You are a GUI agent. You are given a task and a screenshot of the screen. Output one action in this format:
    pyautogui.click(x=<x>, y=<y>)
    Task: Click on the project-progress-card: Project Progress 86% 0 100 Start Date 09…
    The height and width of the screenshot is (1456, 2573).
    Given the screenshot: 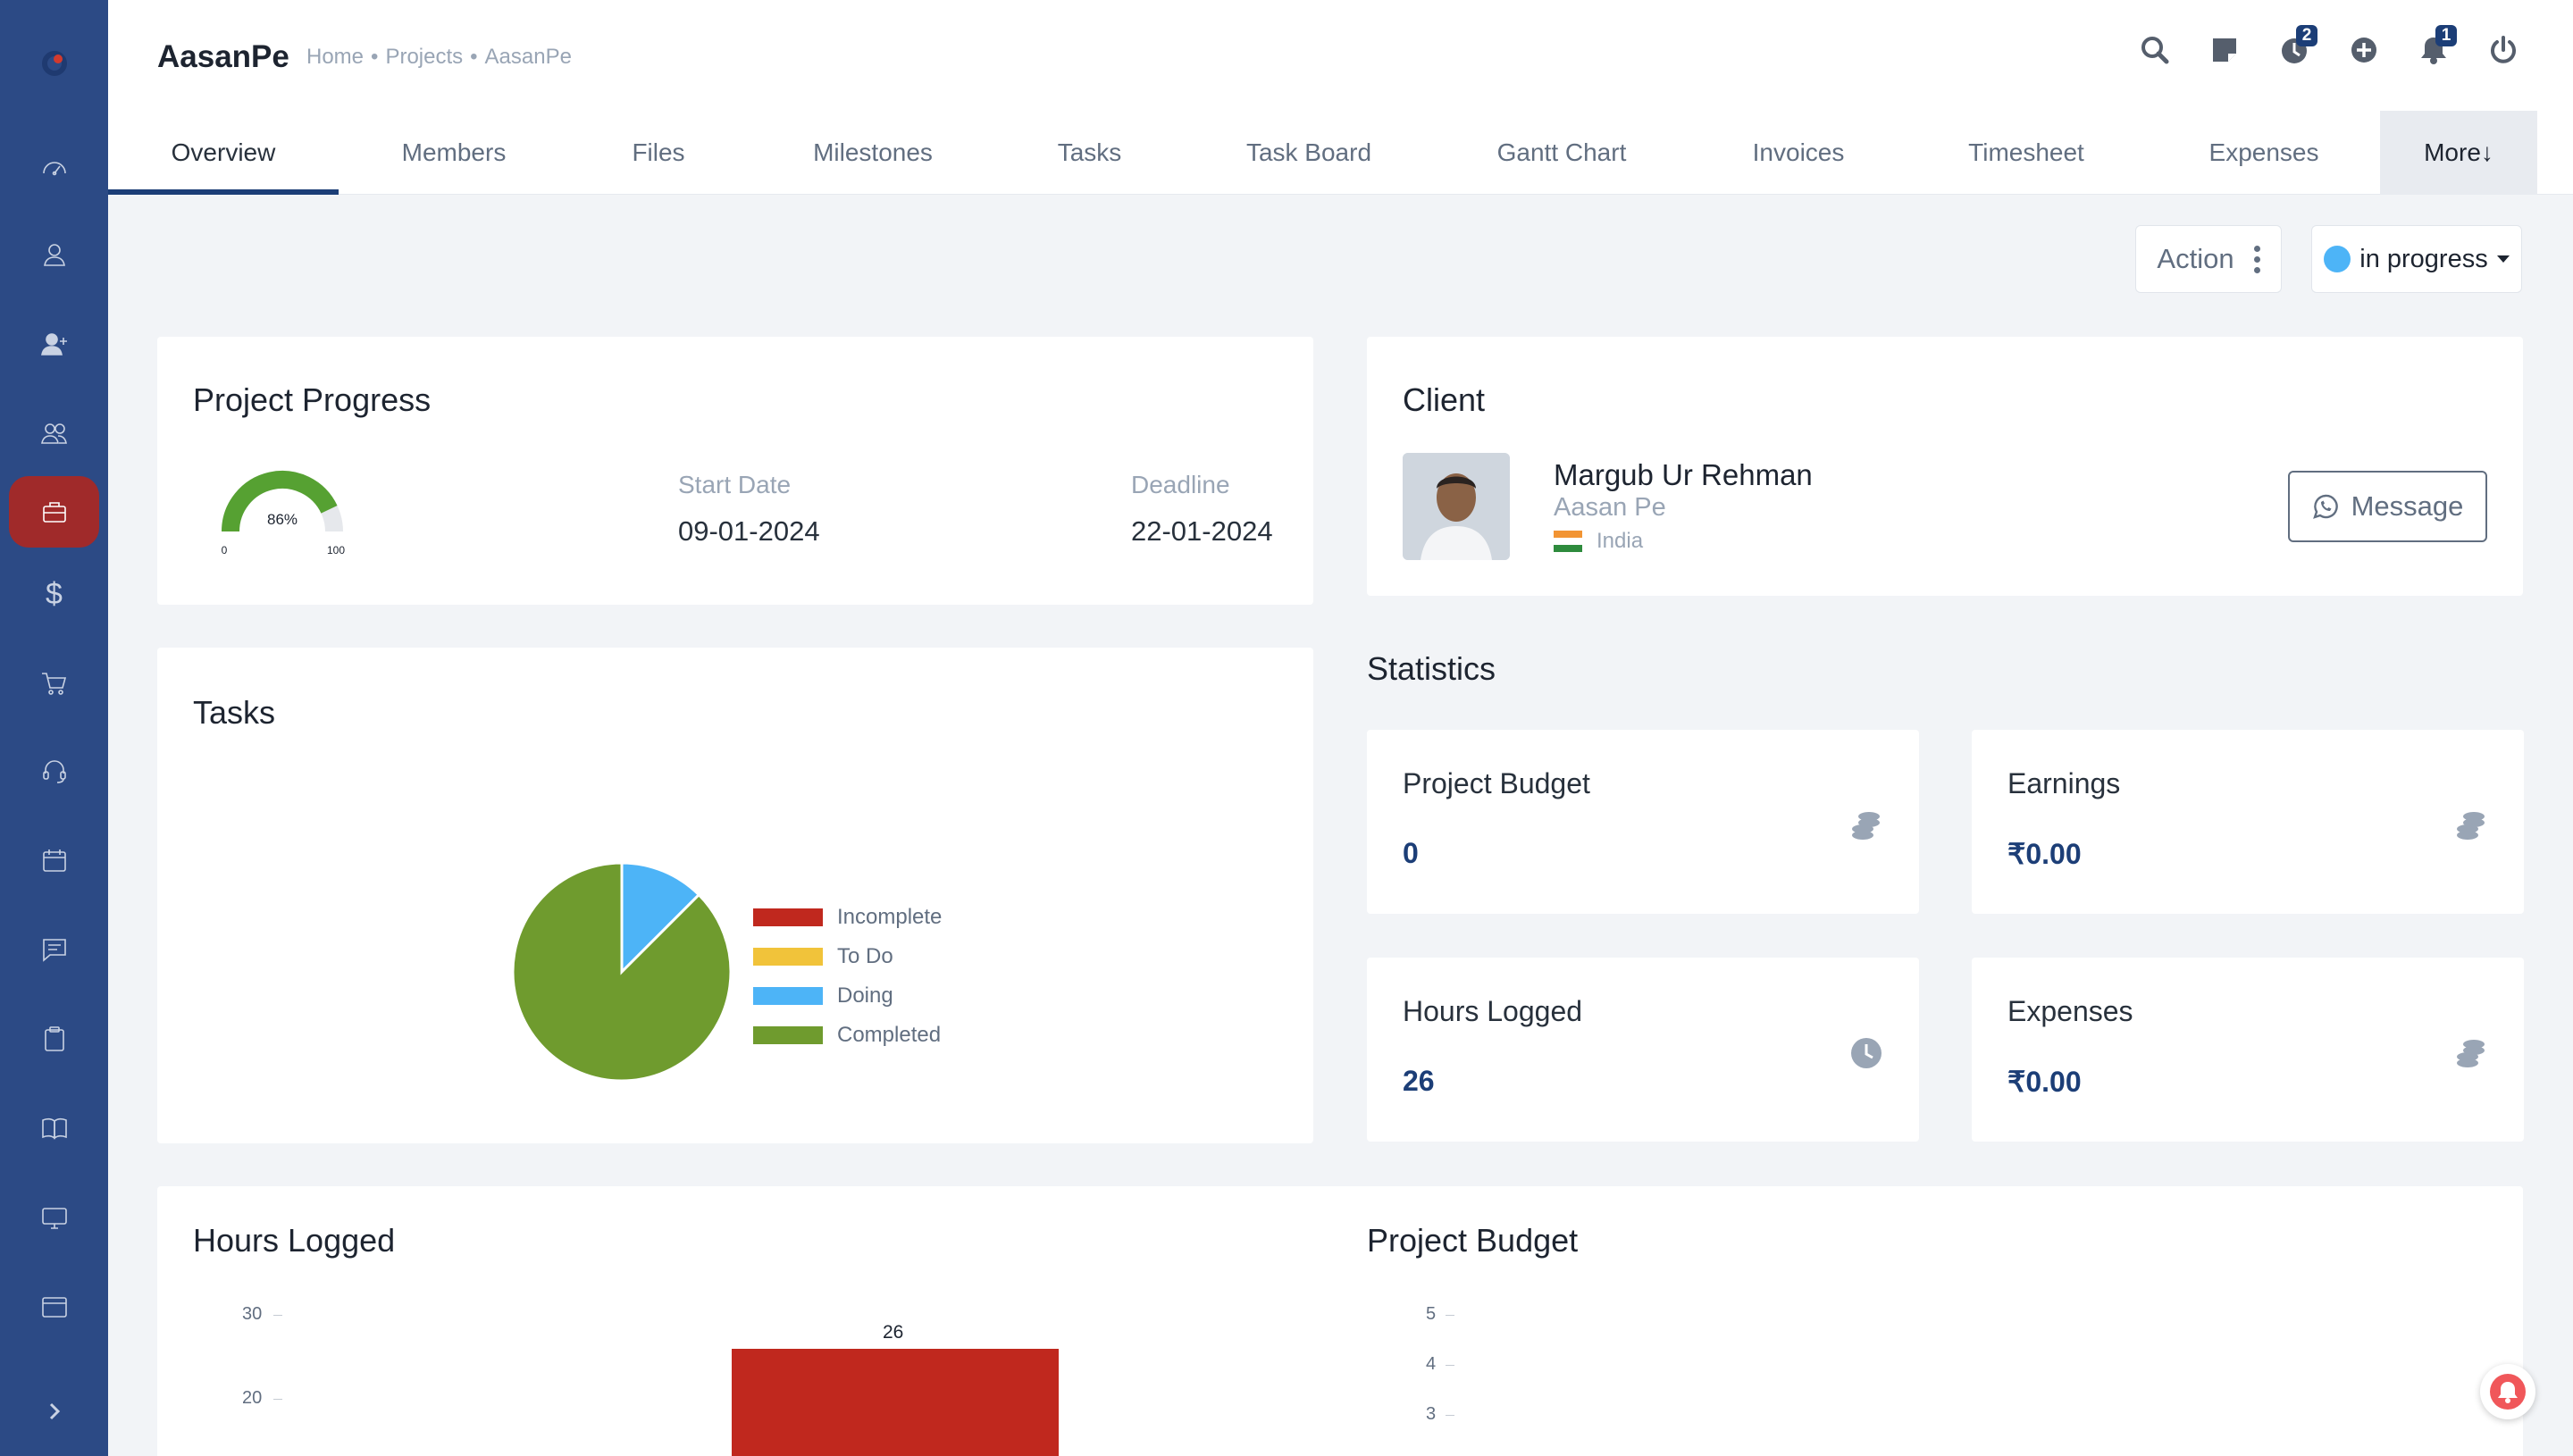 What is the action you would take?
    pyautogui.click(x=735, y=471)
    